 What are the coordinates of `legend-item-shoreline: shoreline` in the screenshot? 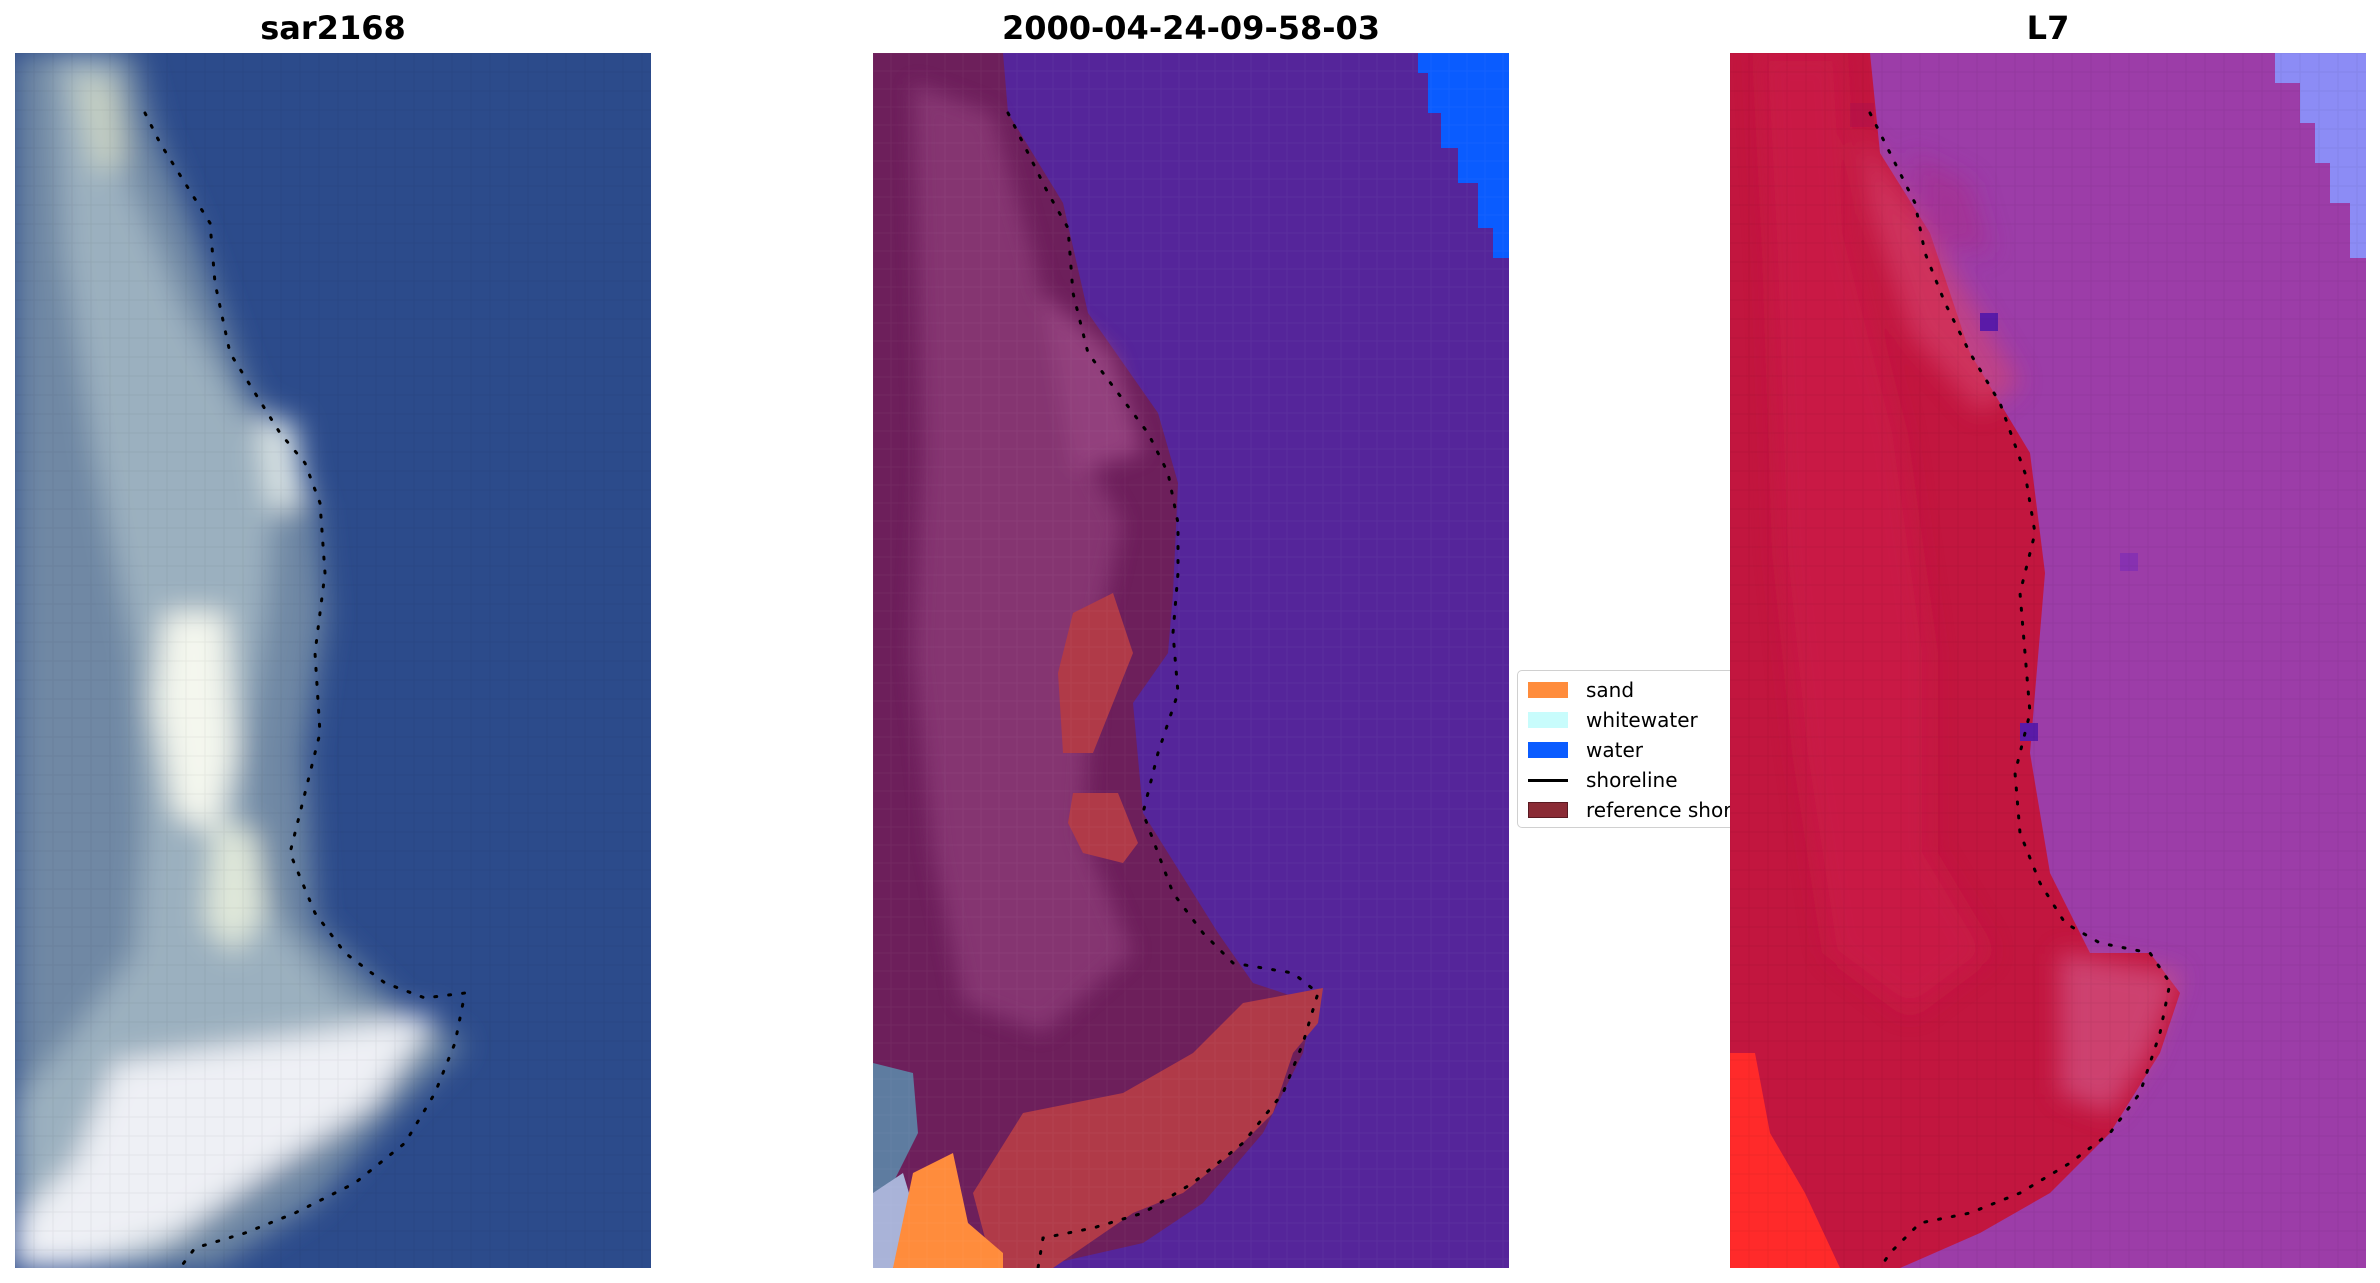 It's located at (1603, 780).